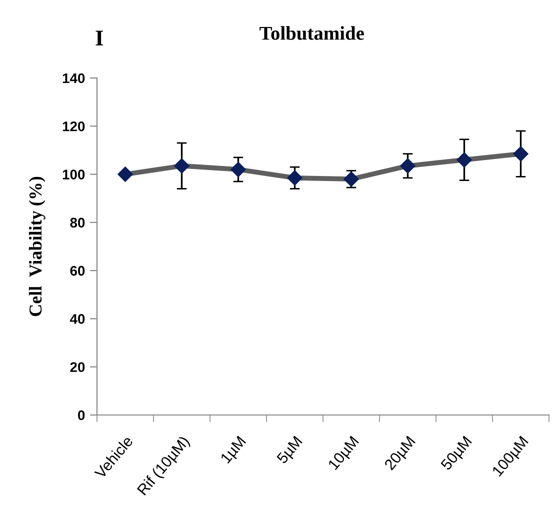  Describe the element at coordinates (73, 126) in the screenshot. I see `y-tick-label: 120` at that location.